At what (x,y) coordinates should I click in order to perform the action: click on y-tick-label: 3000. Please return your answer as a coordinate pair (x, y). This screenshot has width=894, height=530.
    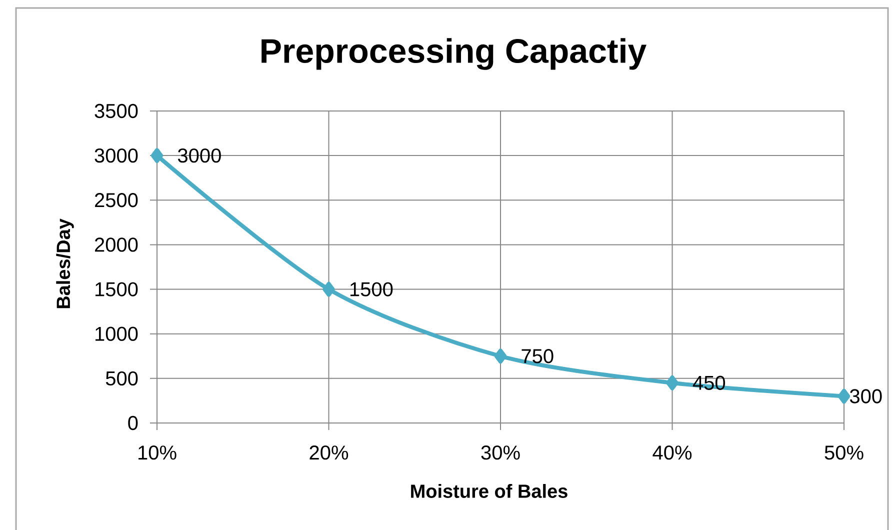
    Looking at the image, I should click on (116, 155).